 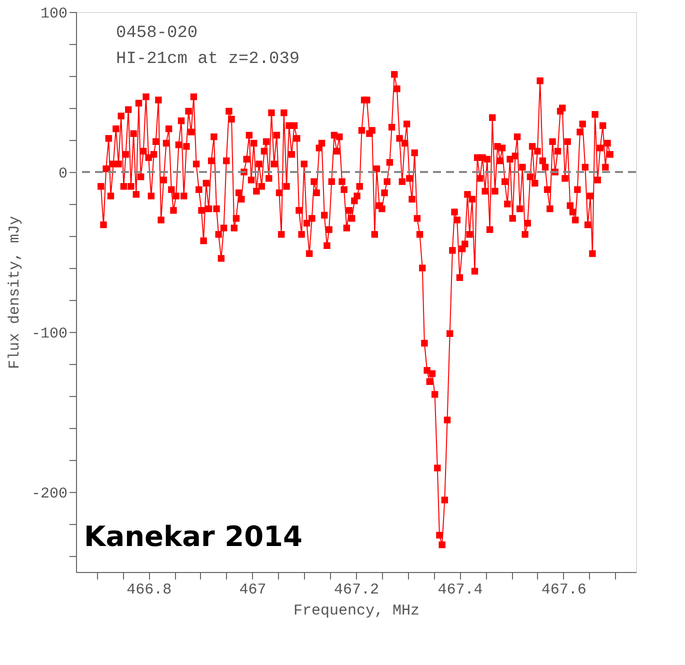 I want to click on x-tick-label: 467, so click(x=252, y=590).